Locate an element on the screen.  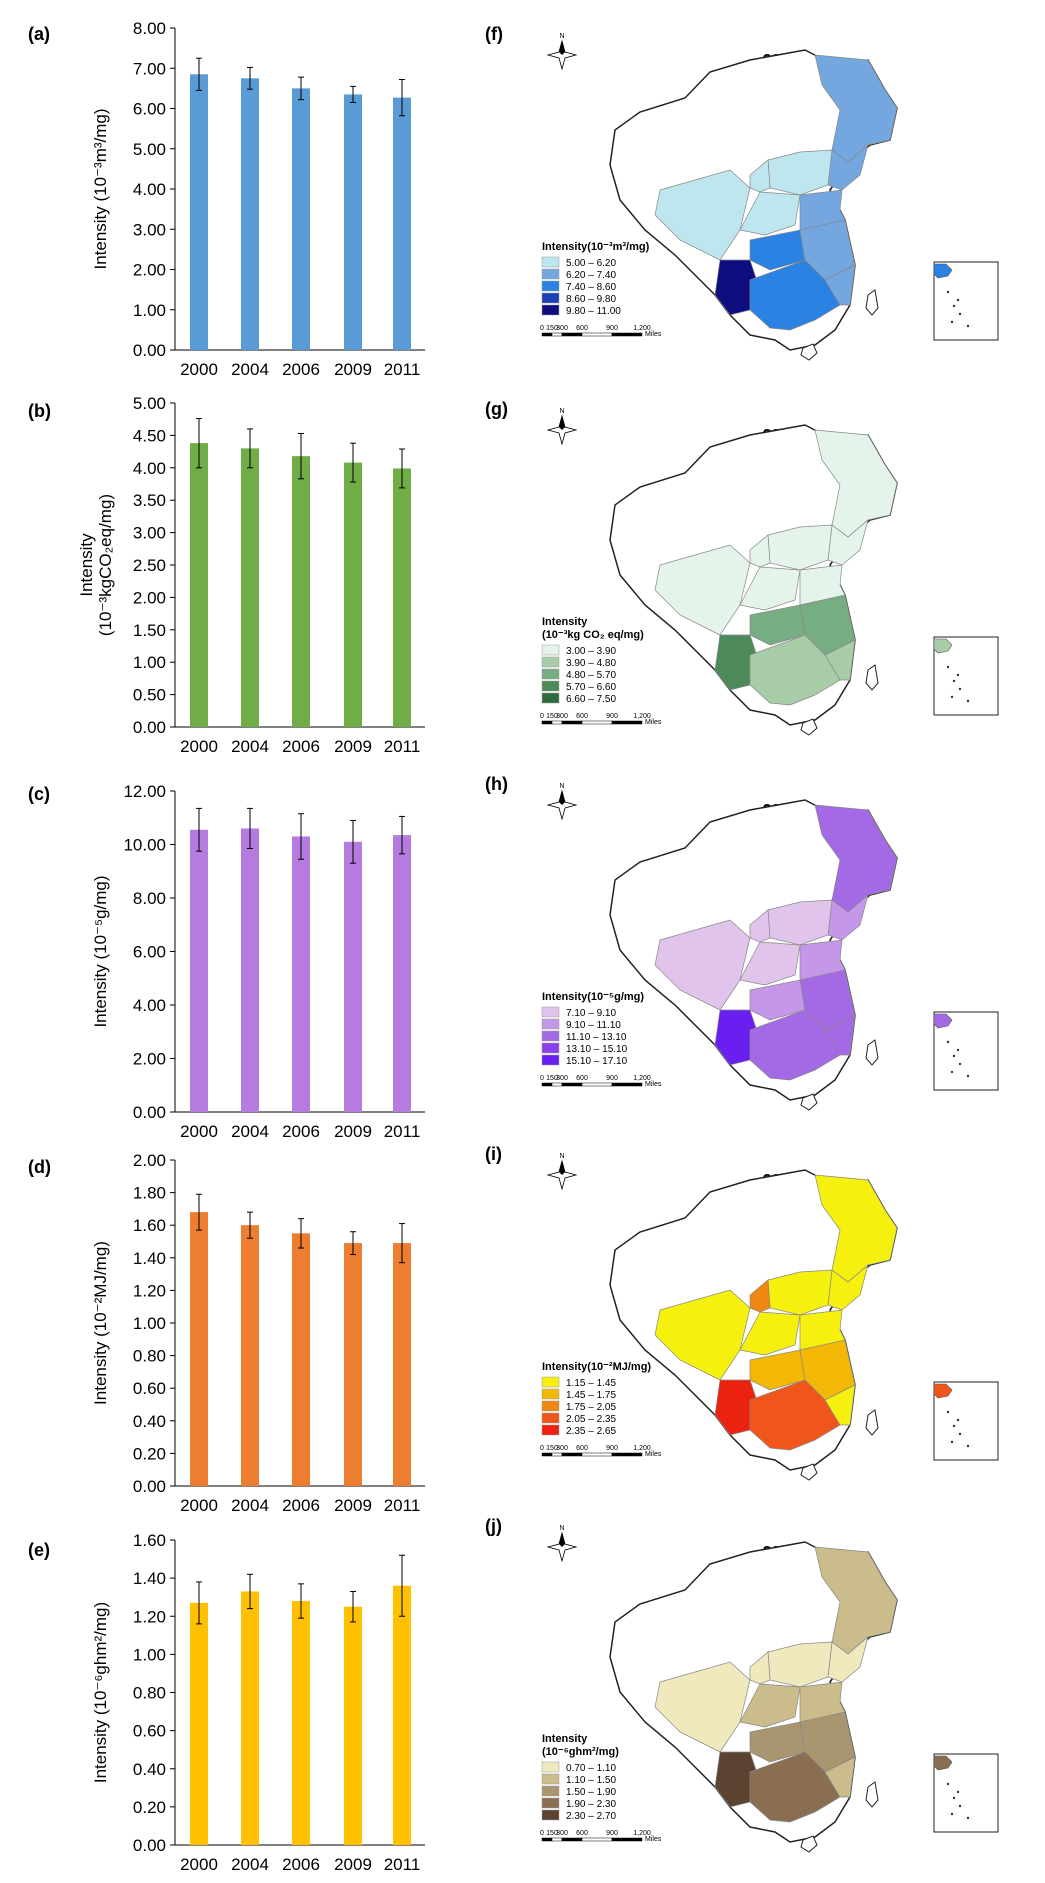
y-tick-label: 2.00 is located at coordinates (149, 1059).